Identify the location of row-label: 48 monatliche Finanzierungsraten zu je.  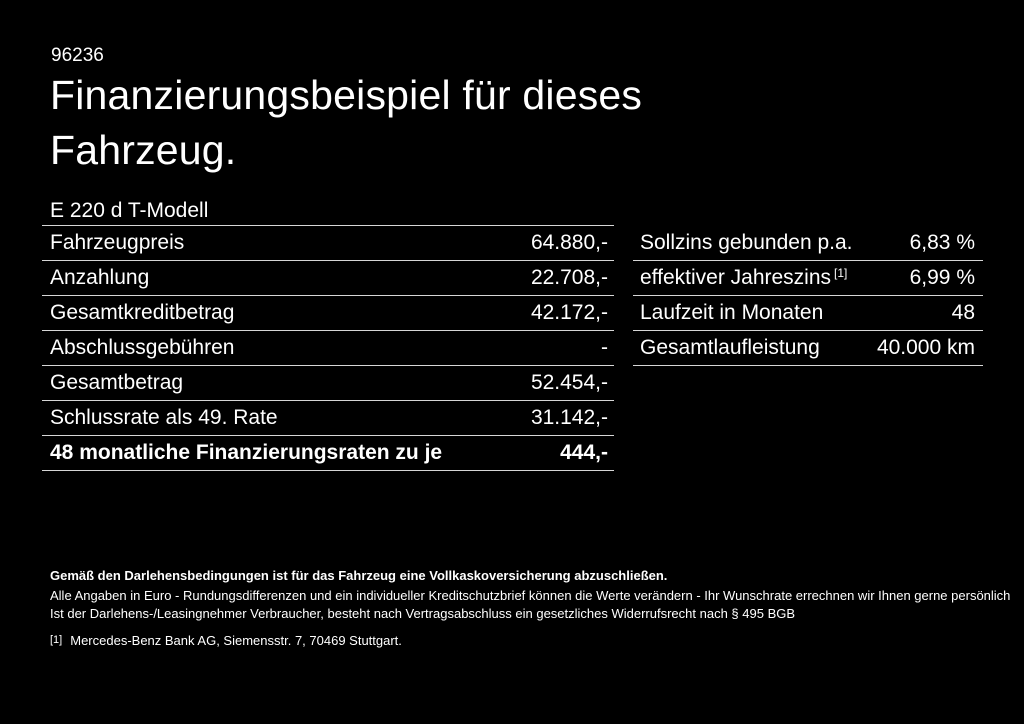
(246, 452).